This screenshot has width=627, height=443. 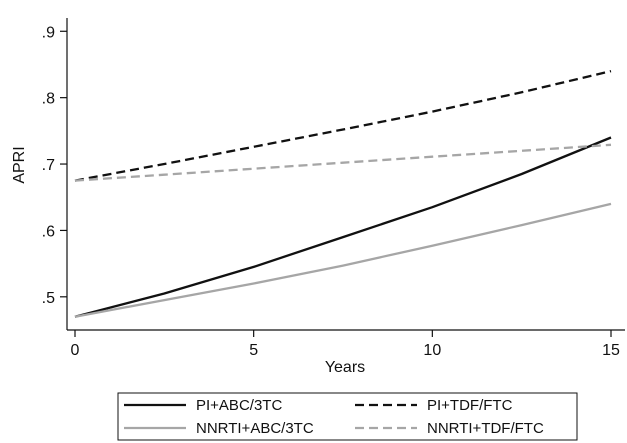 I want to click on x-tick-label: 15, so click(x=611, y=350).